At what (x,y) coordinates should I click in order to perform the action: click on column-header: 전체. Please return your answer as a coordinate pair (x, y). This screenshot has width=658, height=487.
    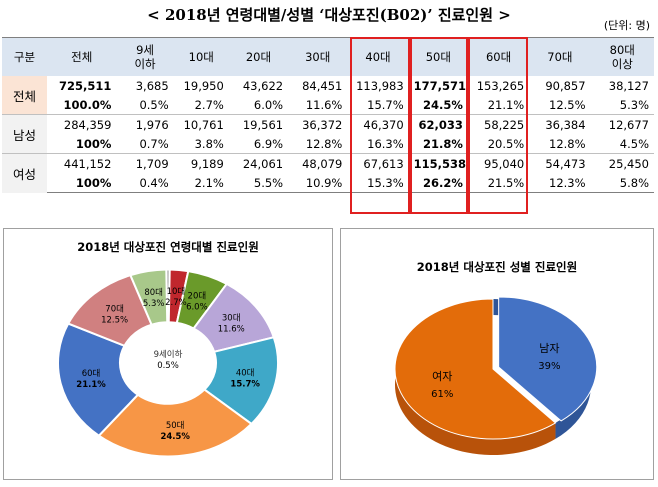
    Looking at the image, I should click on (81, 56).